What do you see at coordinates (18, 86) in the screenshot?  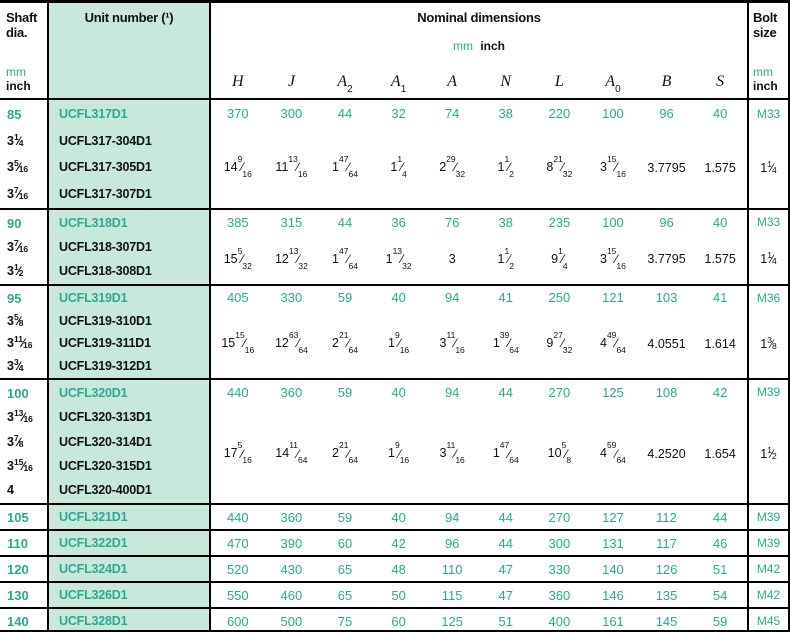 I see `shaft-inch-label: inch` at bounding box center [18, 86].